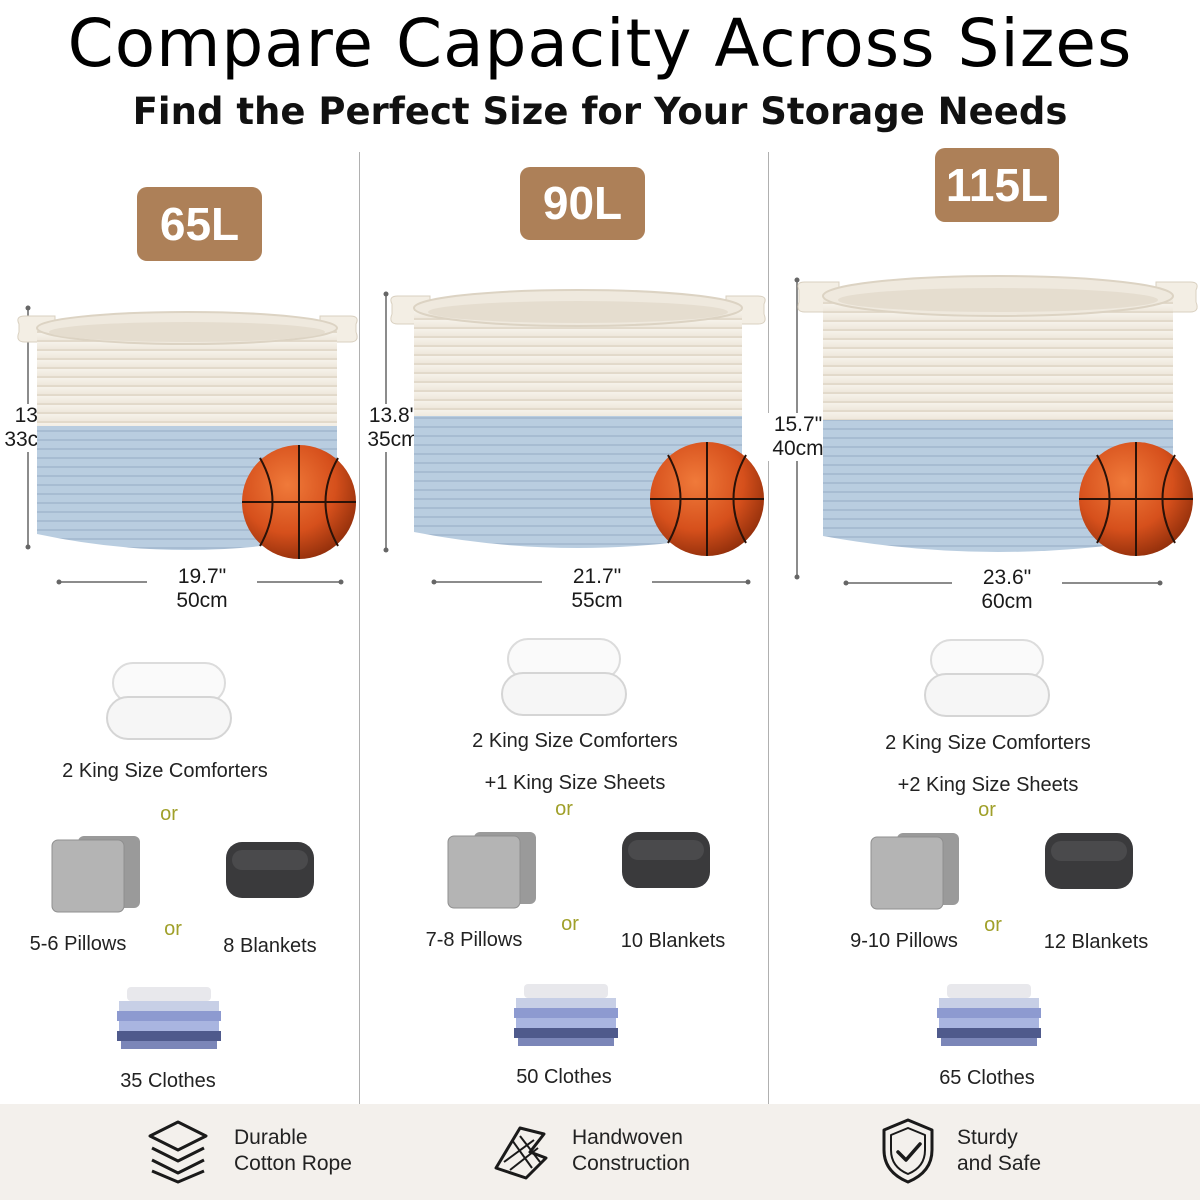  I want to click on pillows-label: 5-6 Pillows, so click(78, 944).